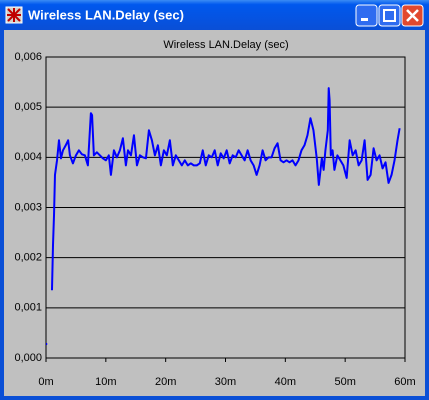  What do you see at coordinates (105, 382) in the screenshot?
I see `x-tick-label: 10m` at bounding box center [105, 382].